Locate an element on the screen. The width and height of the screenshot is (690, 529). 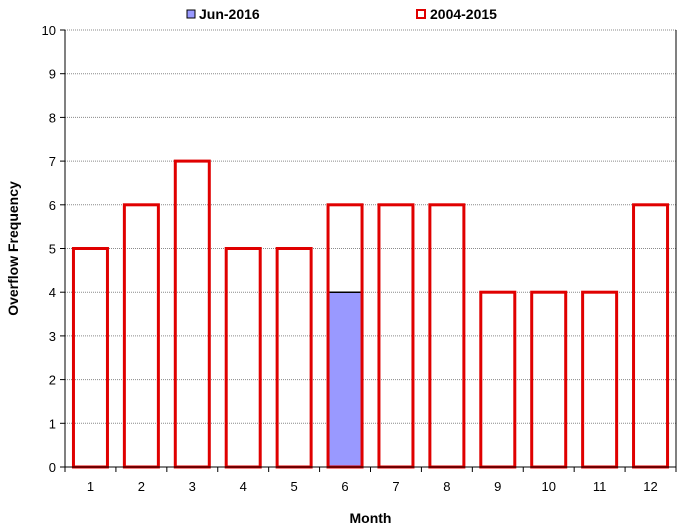
x-tick-label: 4 is located at coordinates (243, 486).